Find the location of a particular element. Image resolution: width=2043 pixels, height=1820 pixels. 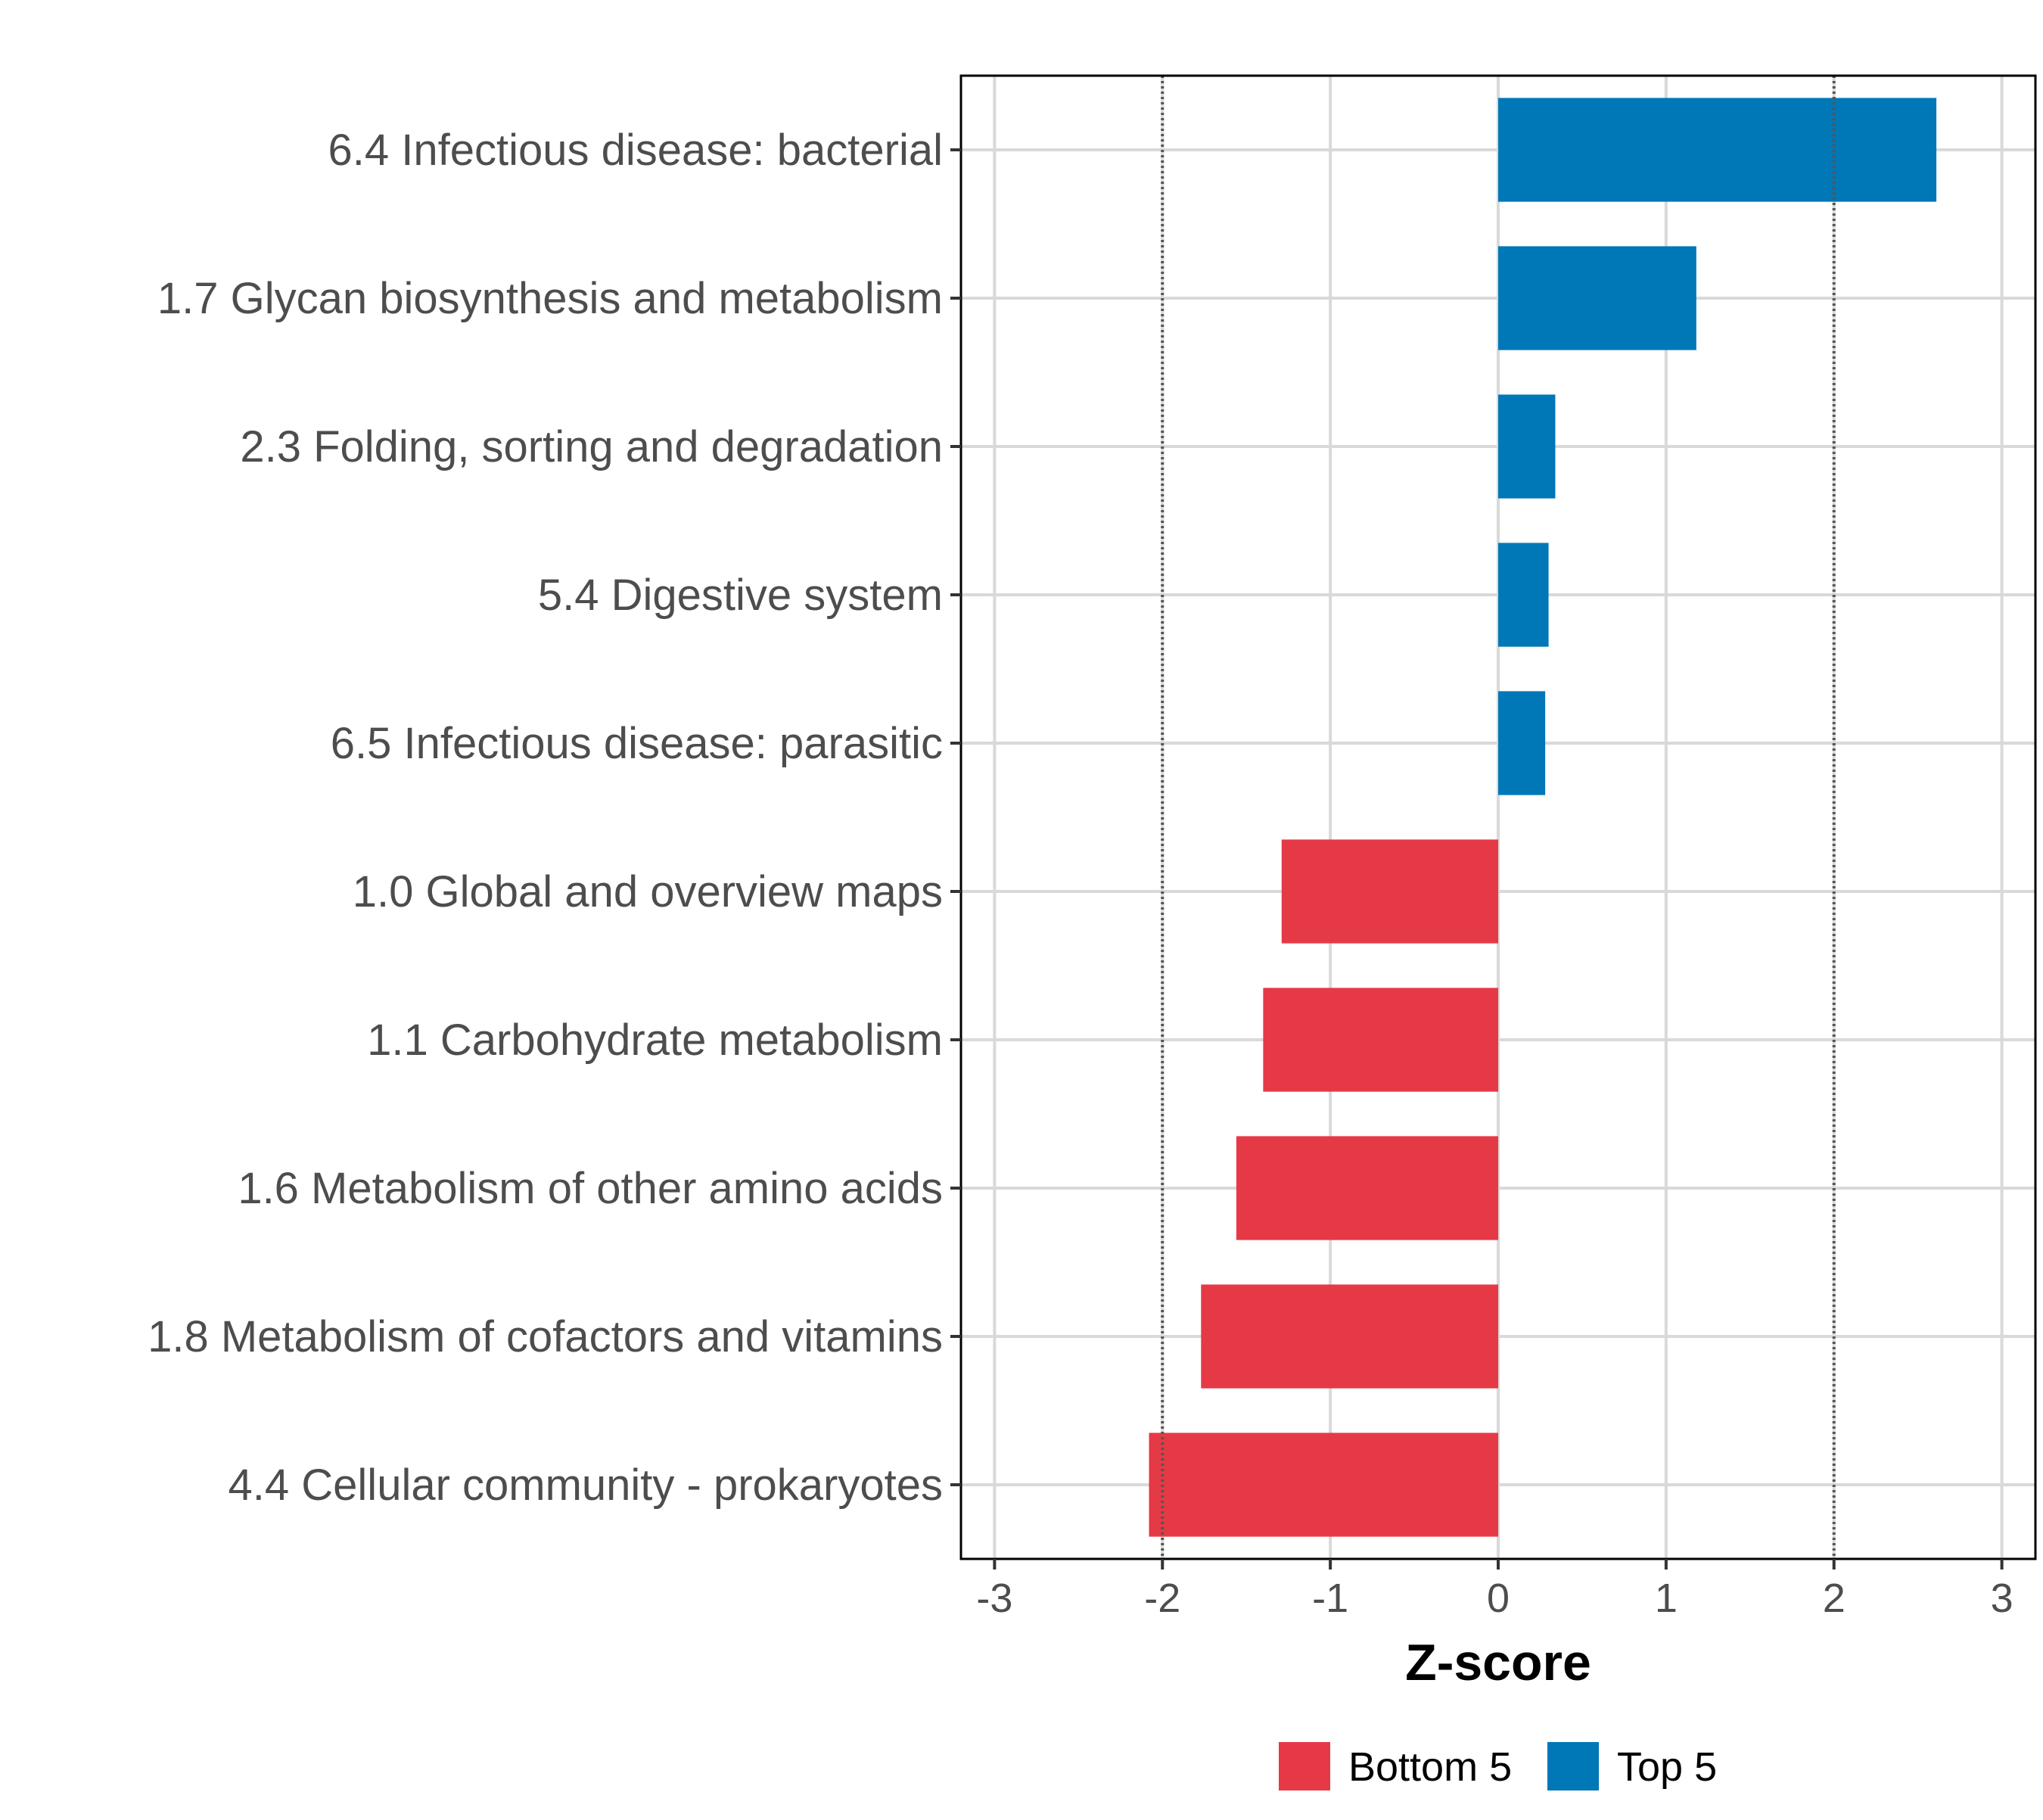

bar-1-0-global-and-overview-maps is located at coordinates (1390, 891).